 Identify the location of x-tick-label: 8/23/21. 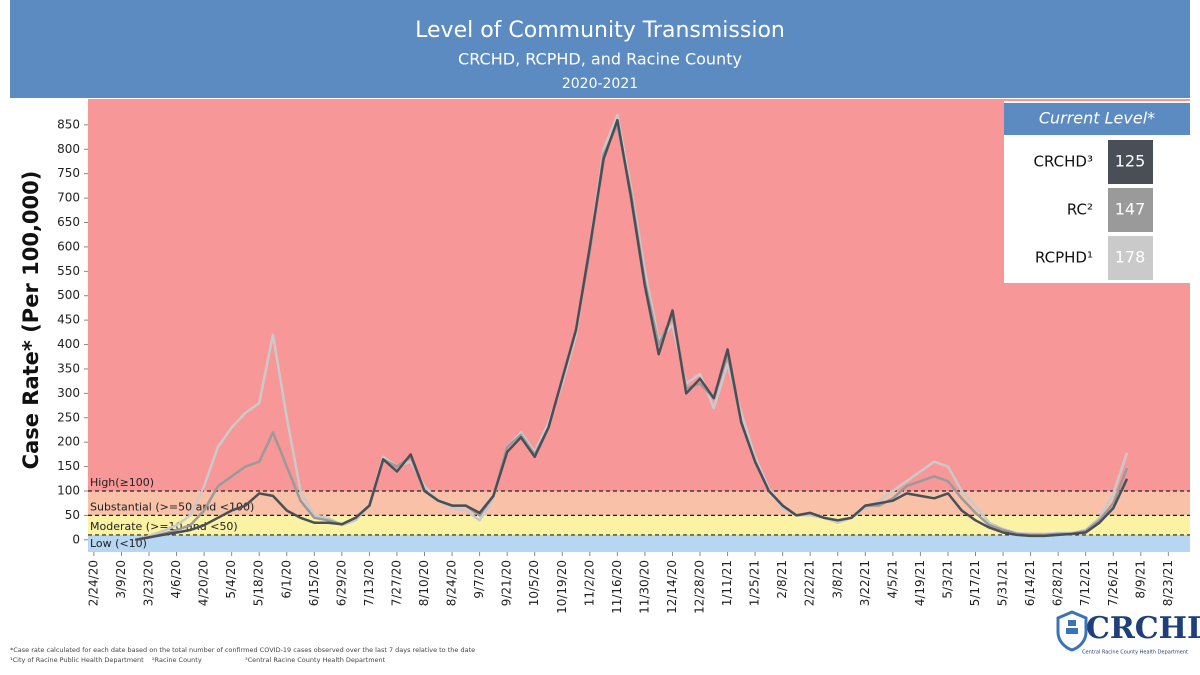
(1168, 583).